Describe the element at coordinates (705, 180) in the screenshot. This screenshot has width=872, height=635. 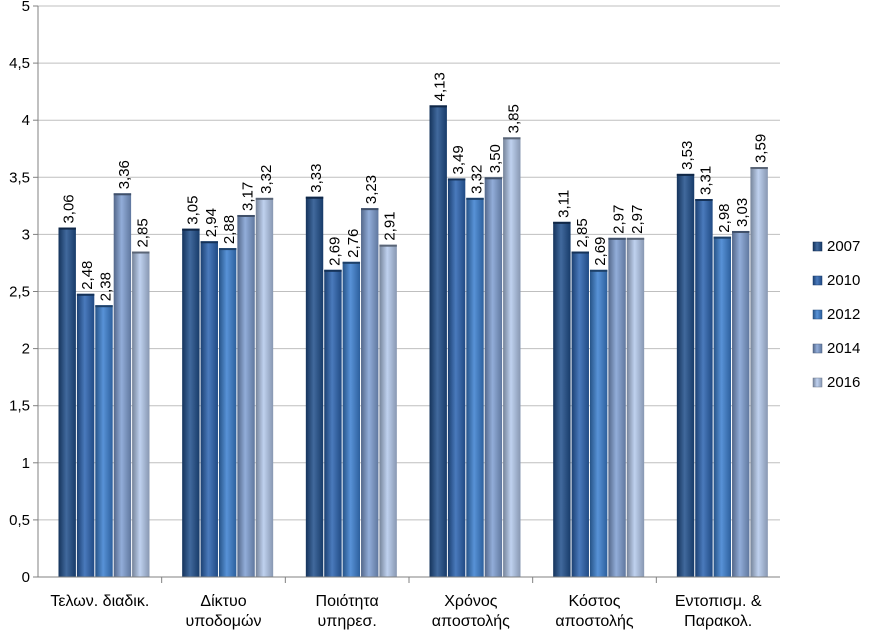
I see `data-label: 3,31` at that location.